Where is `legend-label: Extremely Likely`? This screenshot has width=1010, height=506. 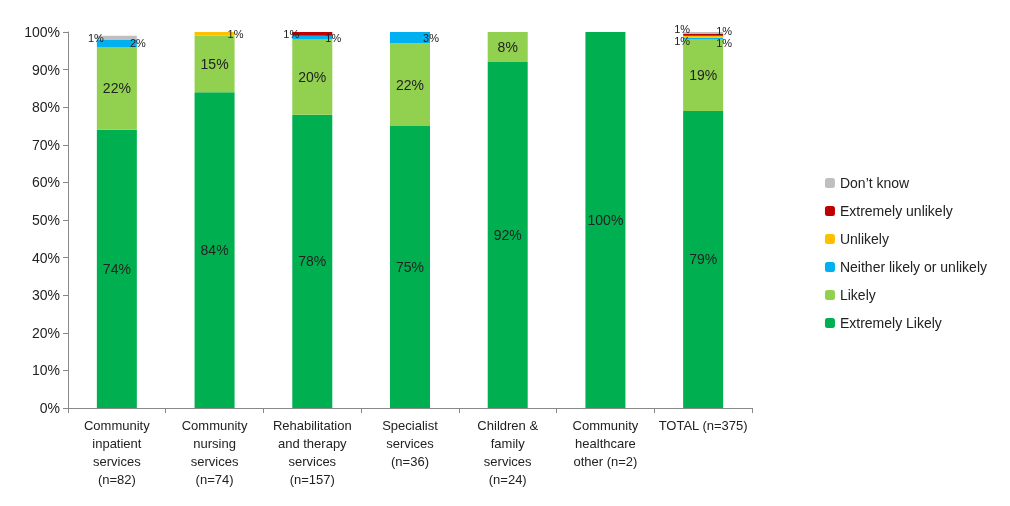 legend-label: Extremely Likely is located at coordinates (890, 323).